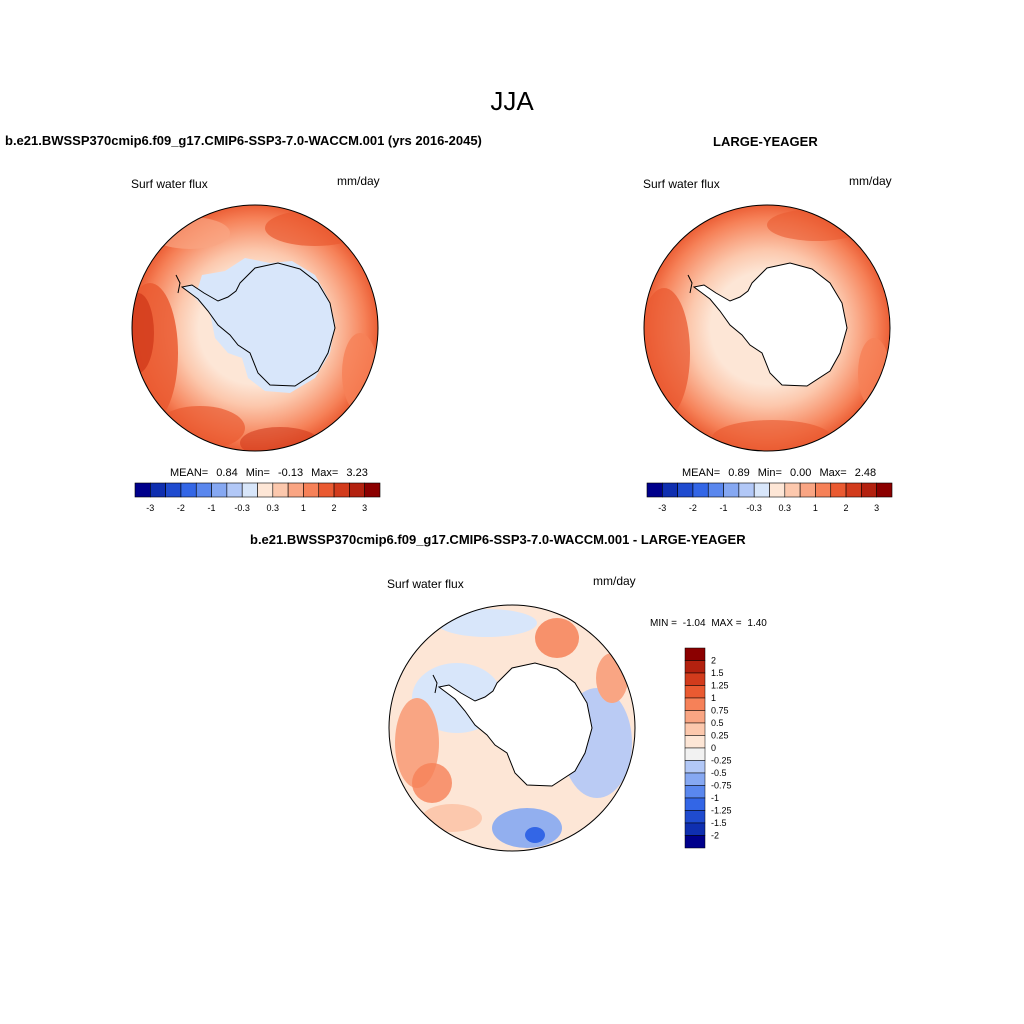 The image size is (1024, 1024). Describe the element at coordinates (865, 473) in the screenshot. I see `right-max-value: 2.48` at that location.